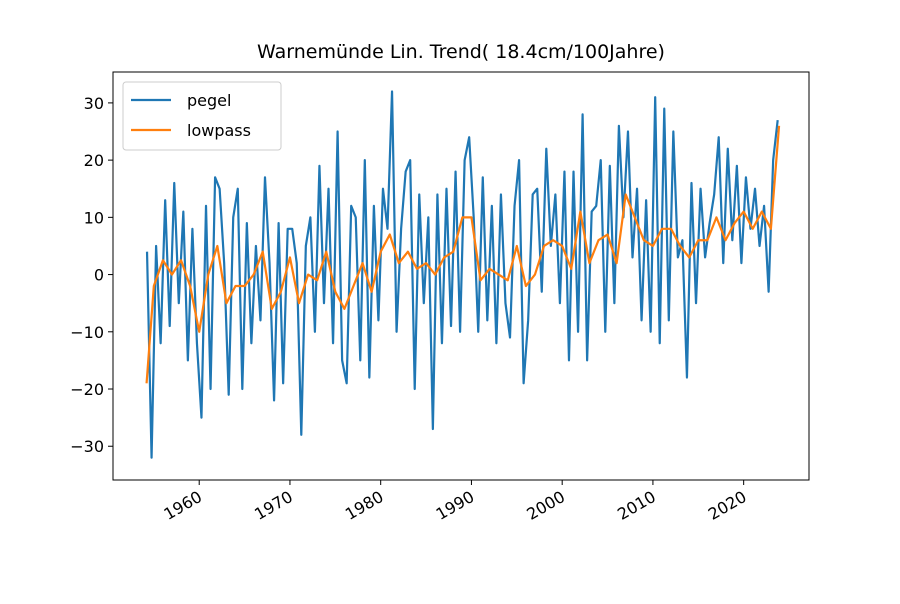 This screenshot has width=900, height=604. What do you see at coordinates (94, 217) in the screenshot?
I see `y-tick-label: 10` at bounding box center [94, 217].